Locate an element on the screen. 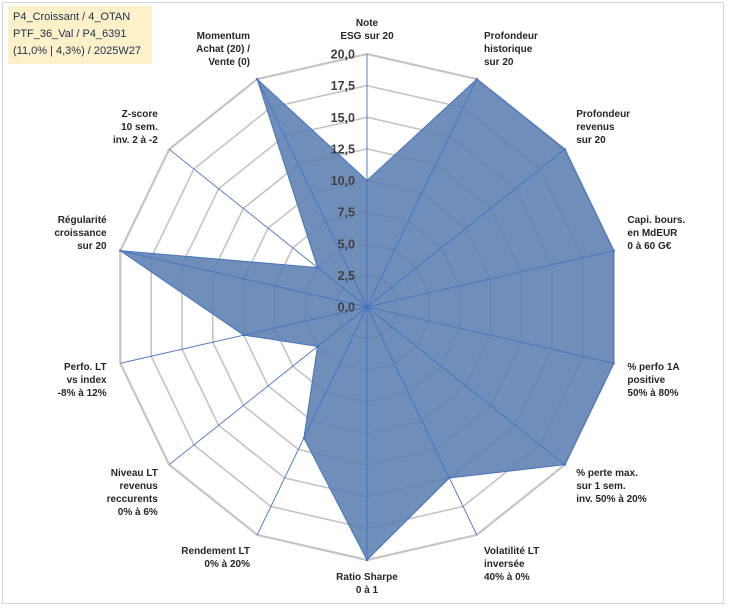  info-line-1: P4_Croissant / 4_OTAN is located at coordinates (72, 17).